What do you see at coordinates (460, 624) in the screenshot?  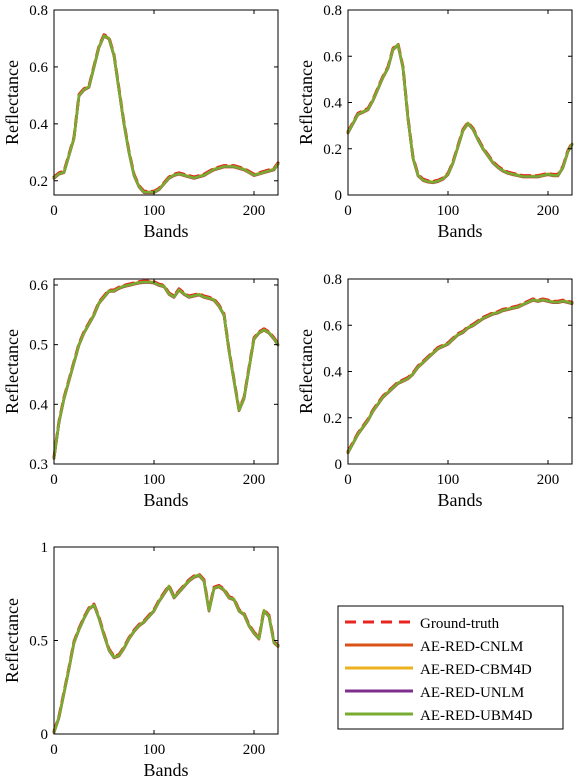 I see `legend-label-ground-truth: Ground-truth` at bounding box center [460, 624].